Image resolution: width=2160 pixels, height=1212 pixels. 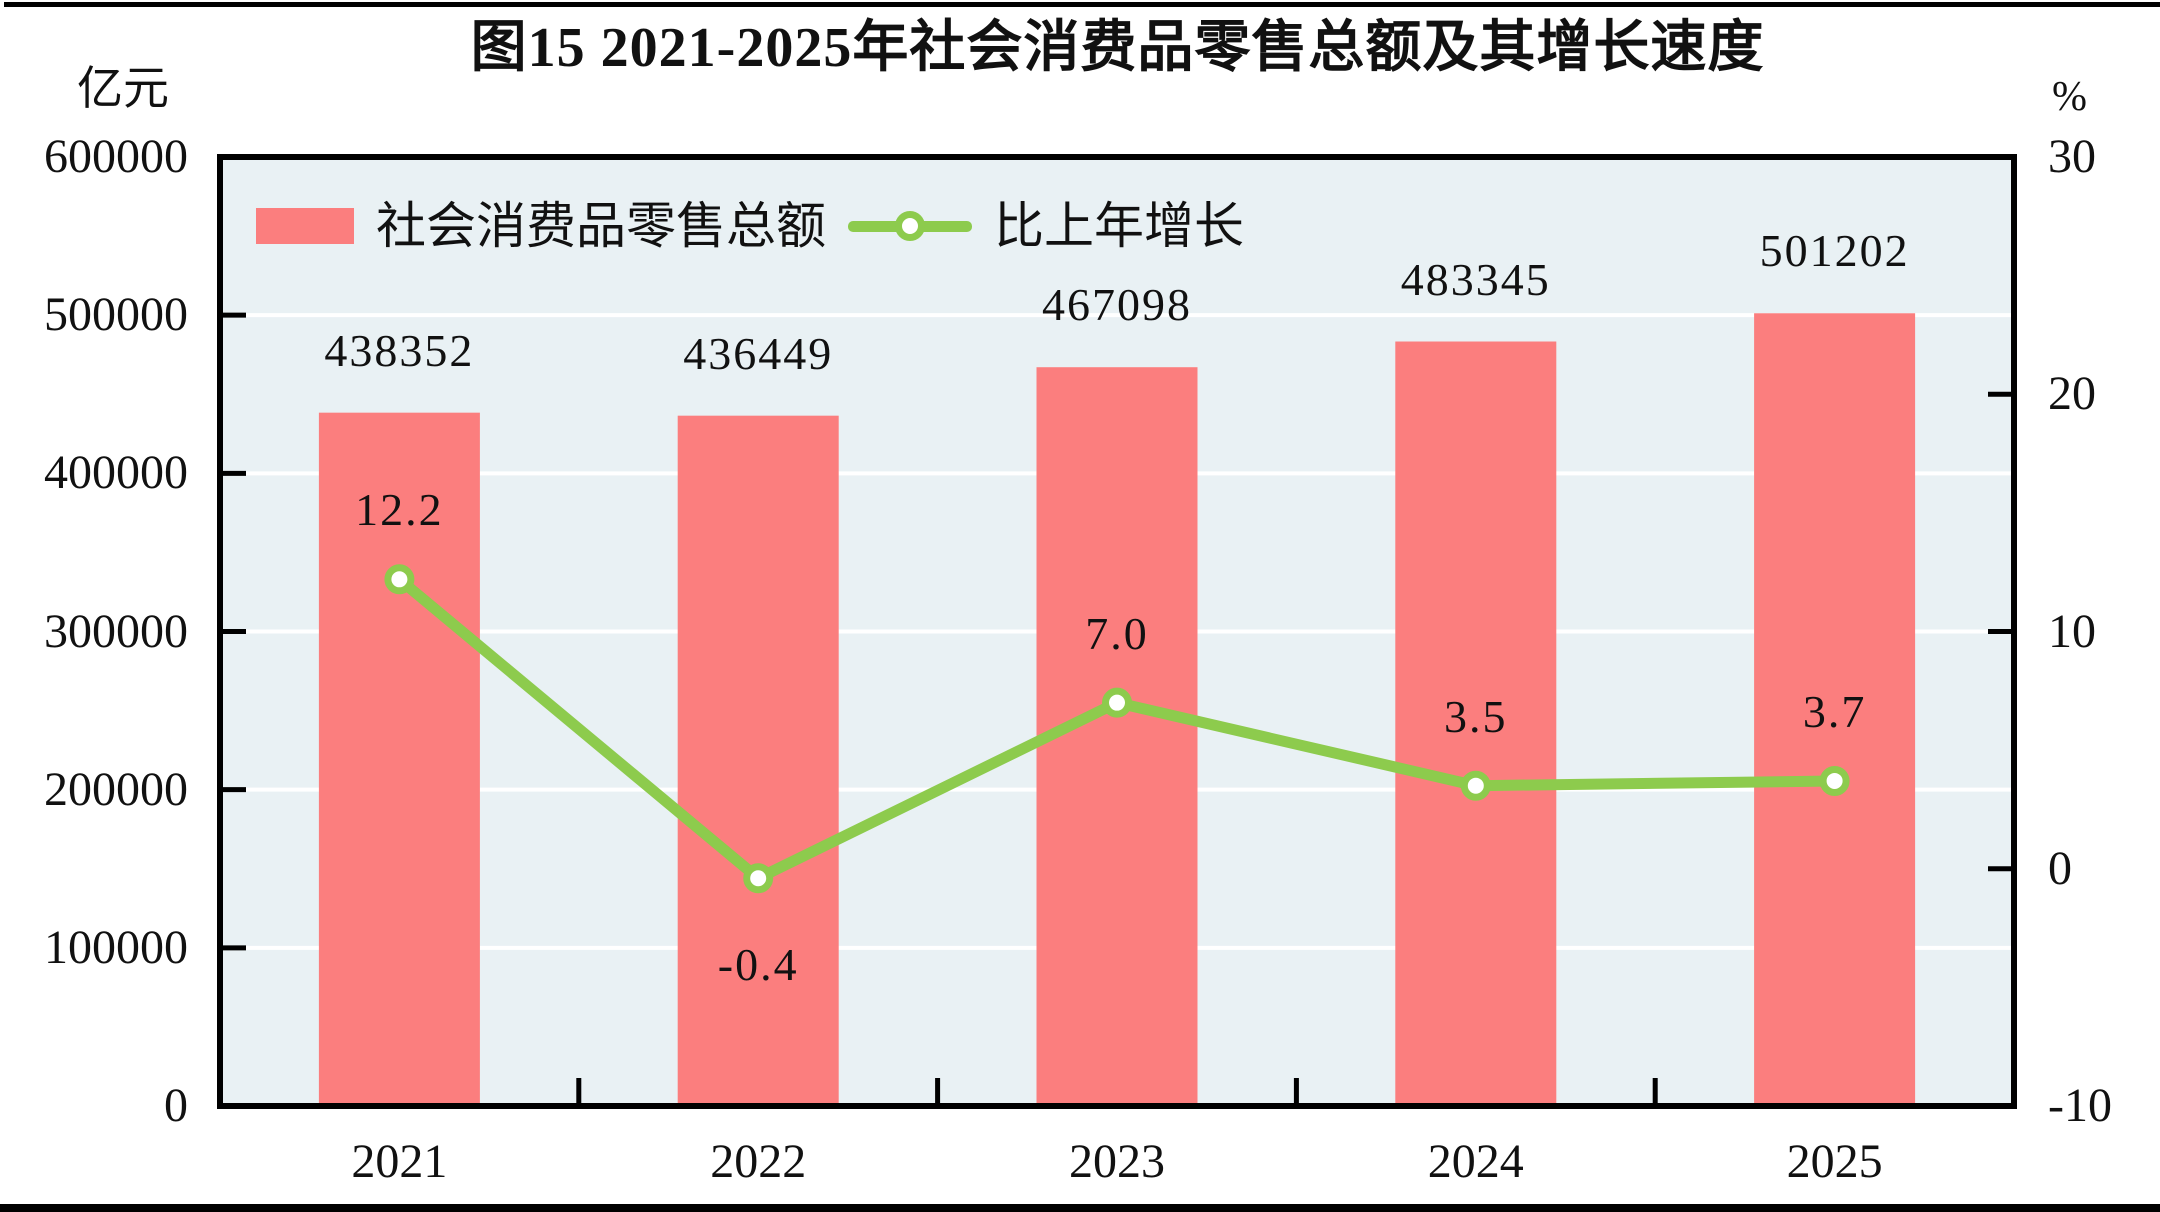 What do you see at coordinates (116, 947) in the screenshot?
I see `left-axis-tick-label: 100000` at bounding box center [116, 947].